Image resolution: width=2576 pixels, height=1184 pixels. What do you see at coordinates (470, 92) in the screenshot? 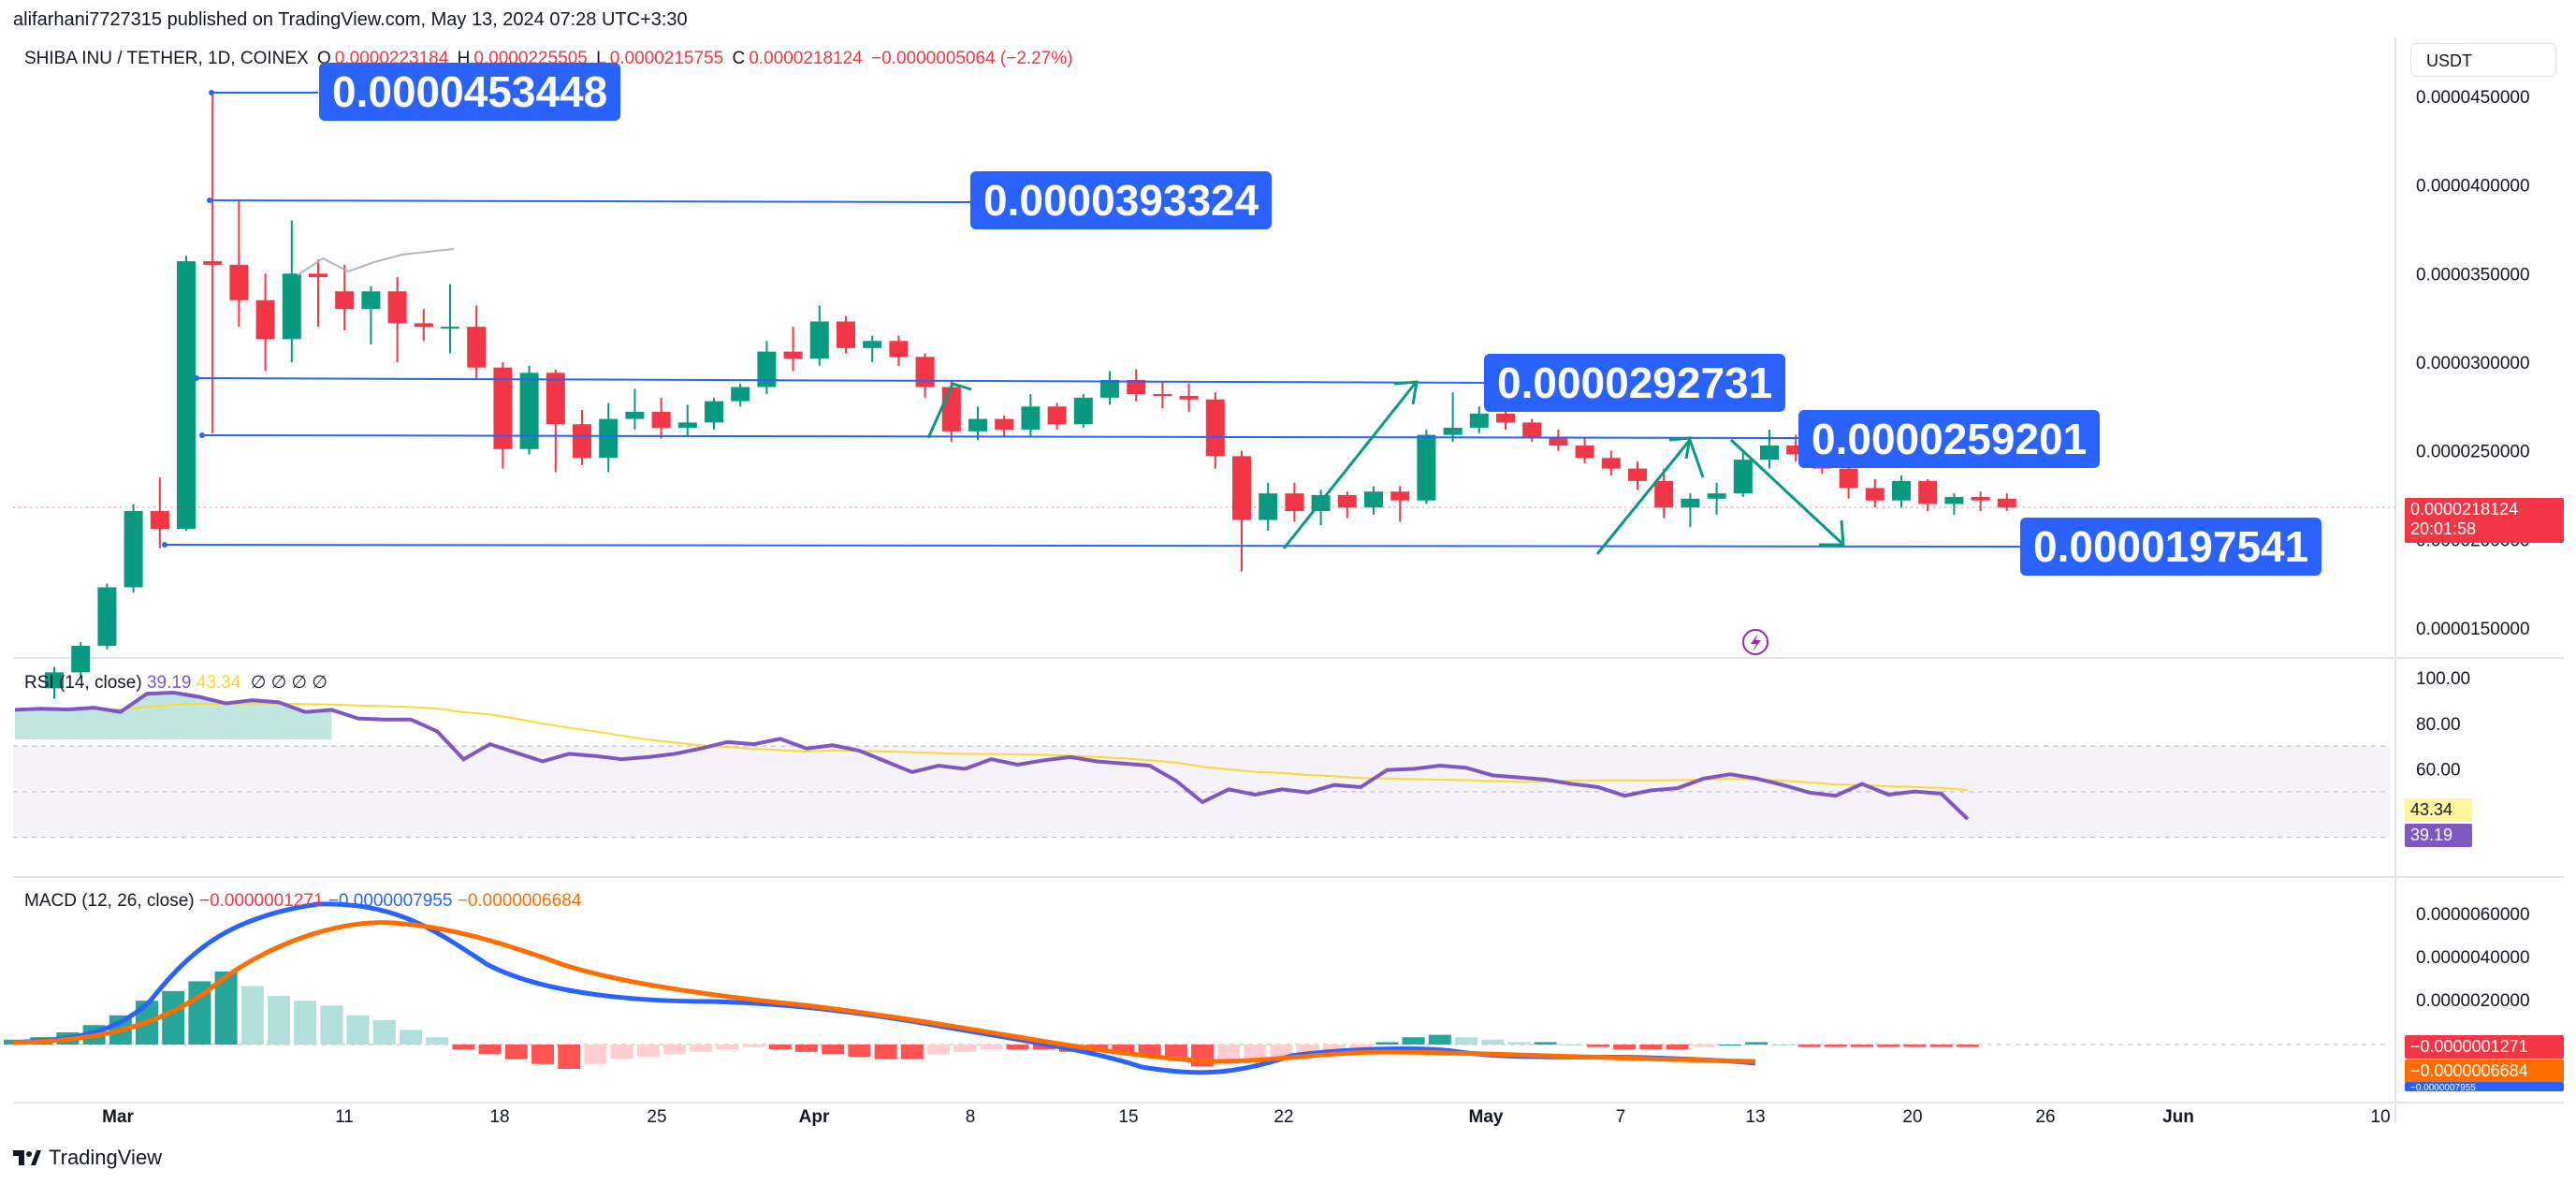
I see `callout-high: 0.0000453448` at bounding box center [470, 92].